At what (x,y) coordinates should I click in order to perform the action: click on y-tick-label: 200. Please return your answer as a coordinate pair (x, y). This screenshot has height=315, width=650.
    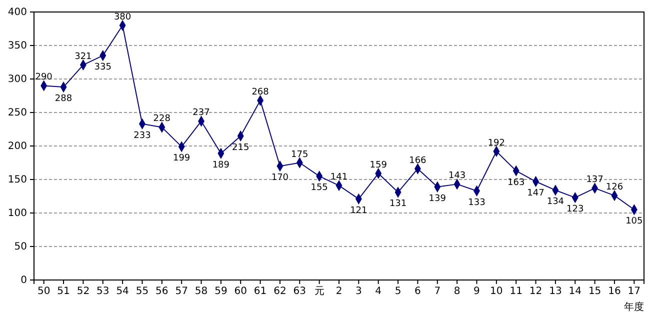
    Looking at the image, I should click on (17, 146).